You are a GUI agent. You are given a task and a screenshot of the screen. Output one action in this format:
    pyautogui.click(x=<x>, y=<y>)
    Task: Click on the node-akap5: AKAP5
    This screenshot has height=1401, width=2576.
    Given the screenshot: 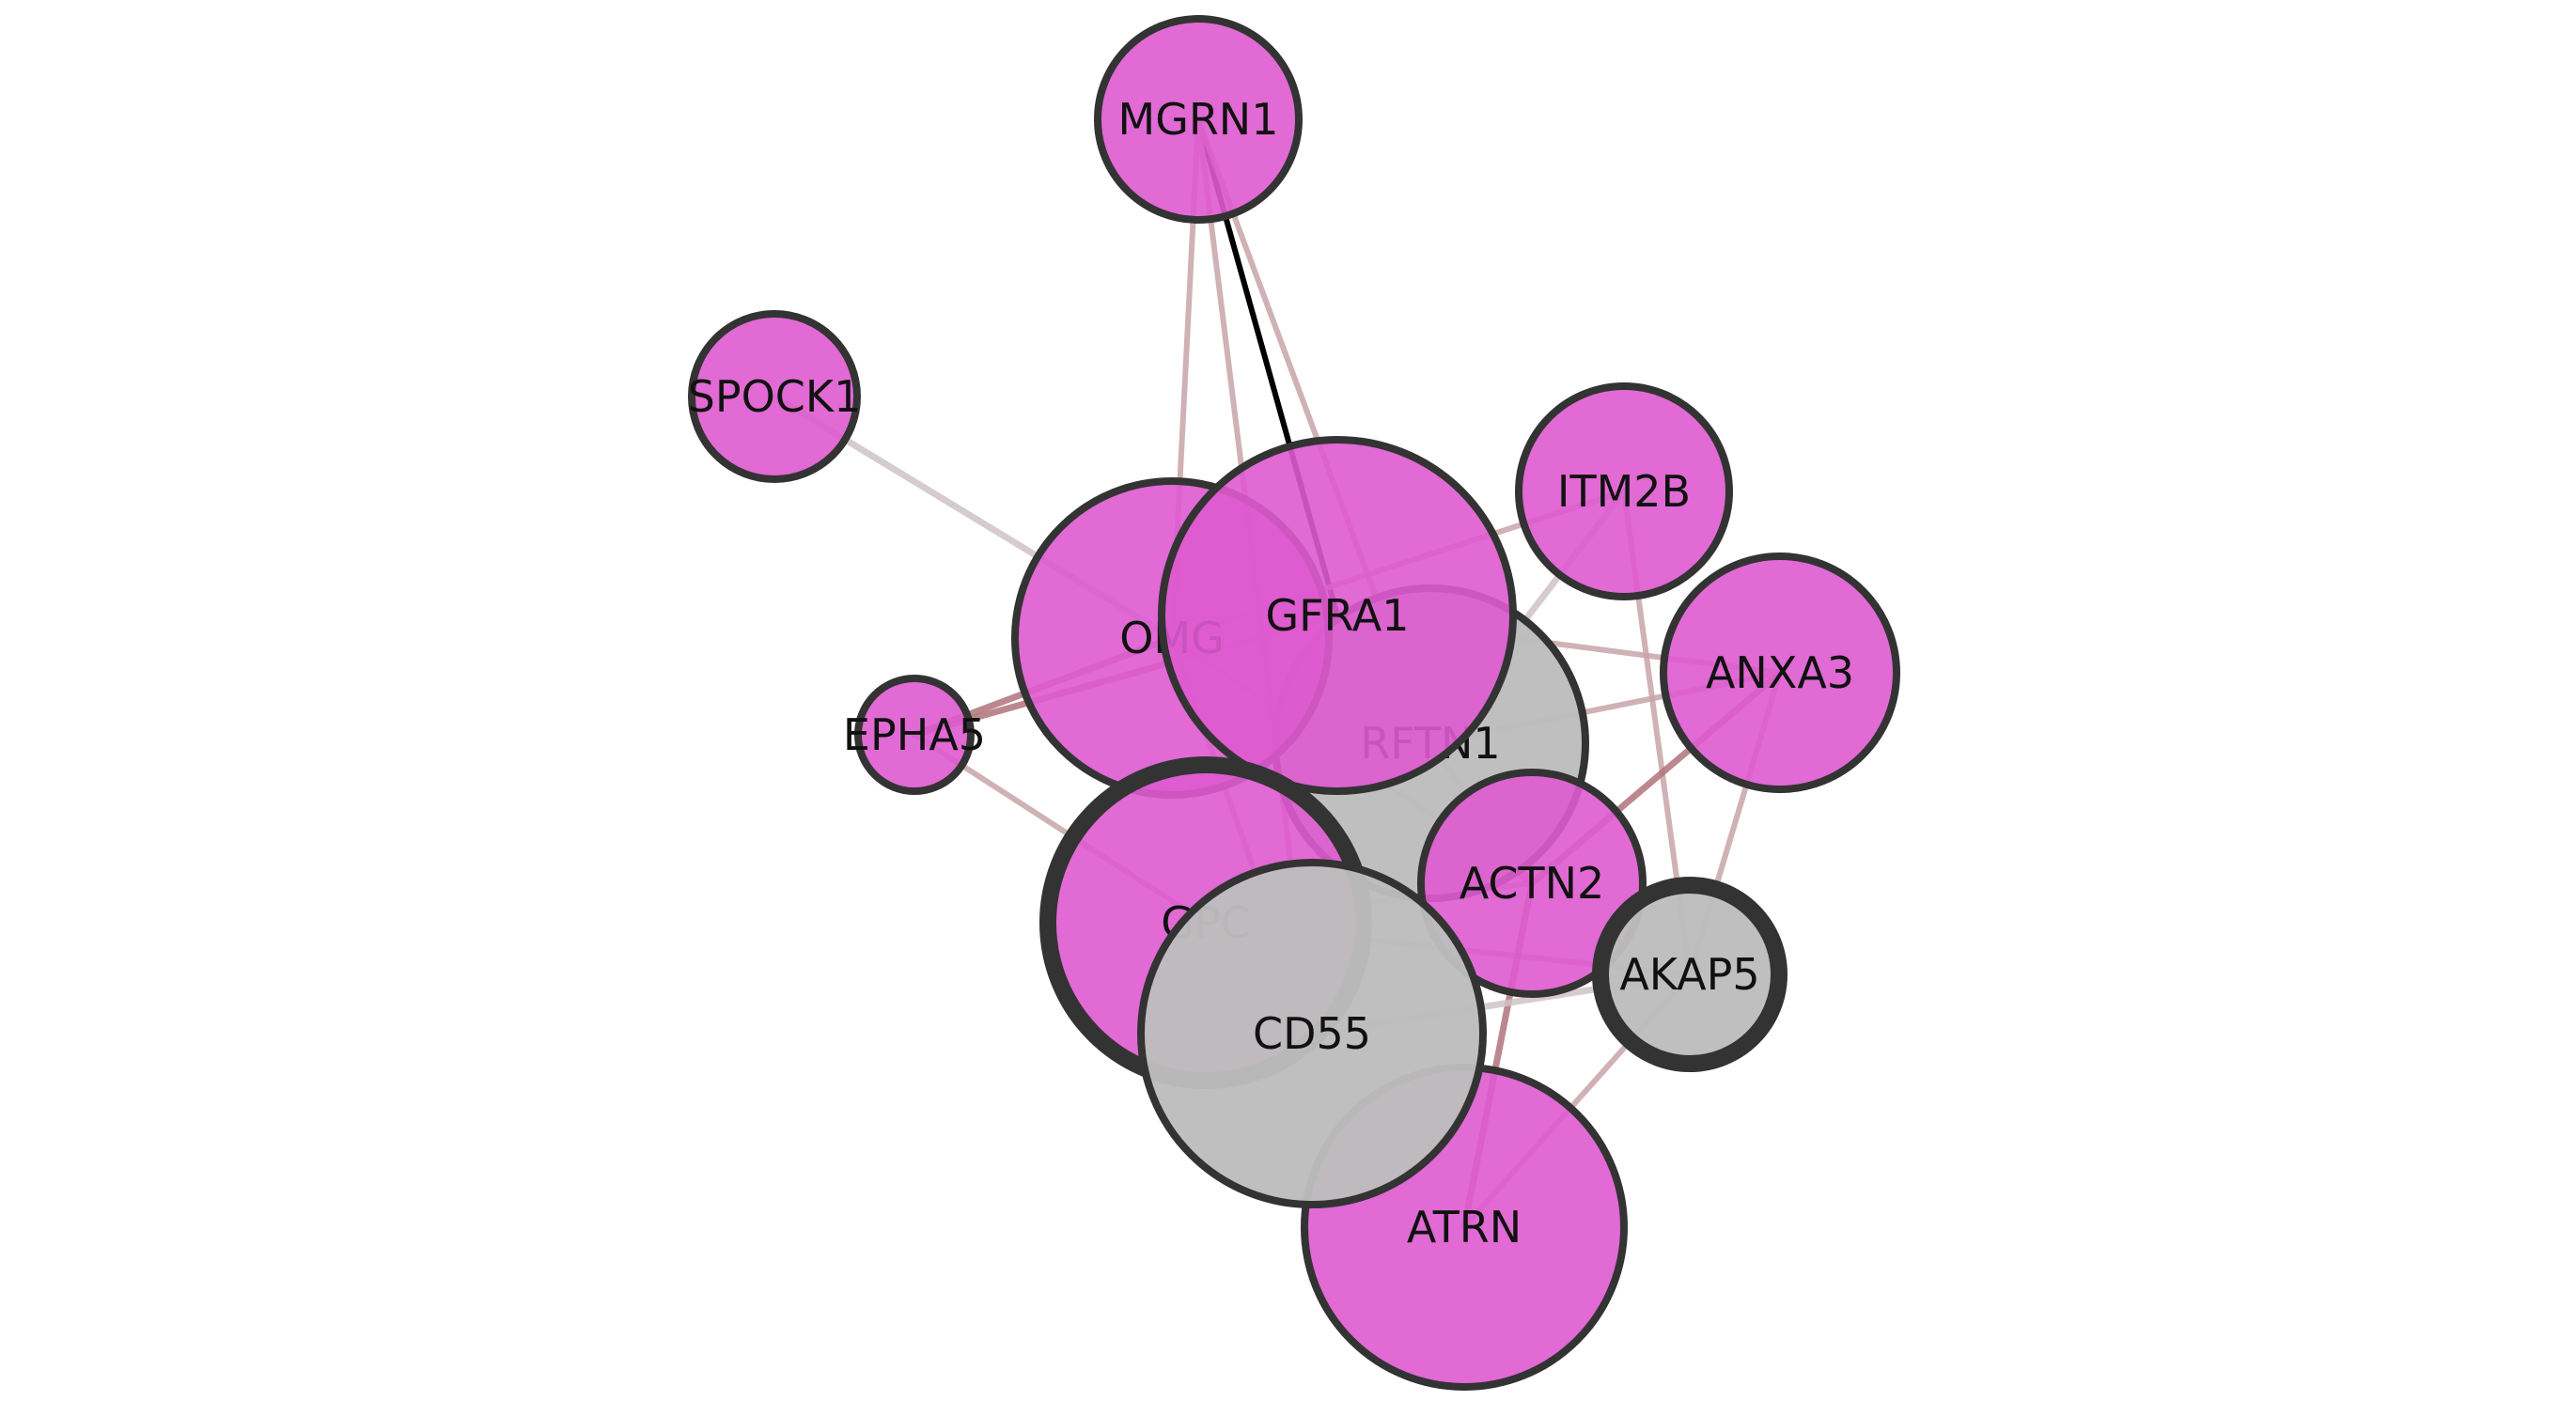 What is the action you would take?
    pyautogui.click(x=1689, y=974)
    